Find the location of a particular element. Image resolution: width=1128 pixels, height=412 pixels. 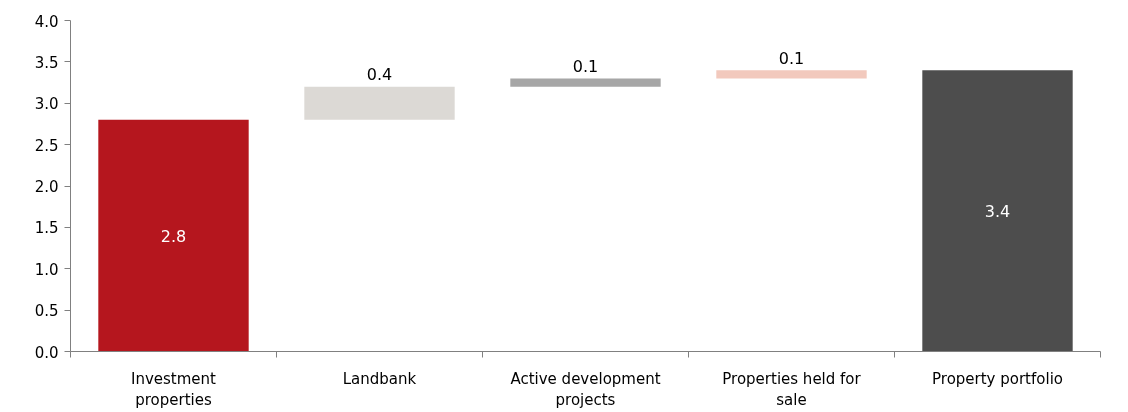

data-label: 2.8 is located at coordinates (173, 236).